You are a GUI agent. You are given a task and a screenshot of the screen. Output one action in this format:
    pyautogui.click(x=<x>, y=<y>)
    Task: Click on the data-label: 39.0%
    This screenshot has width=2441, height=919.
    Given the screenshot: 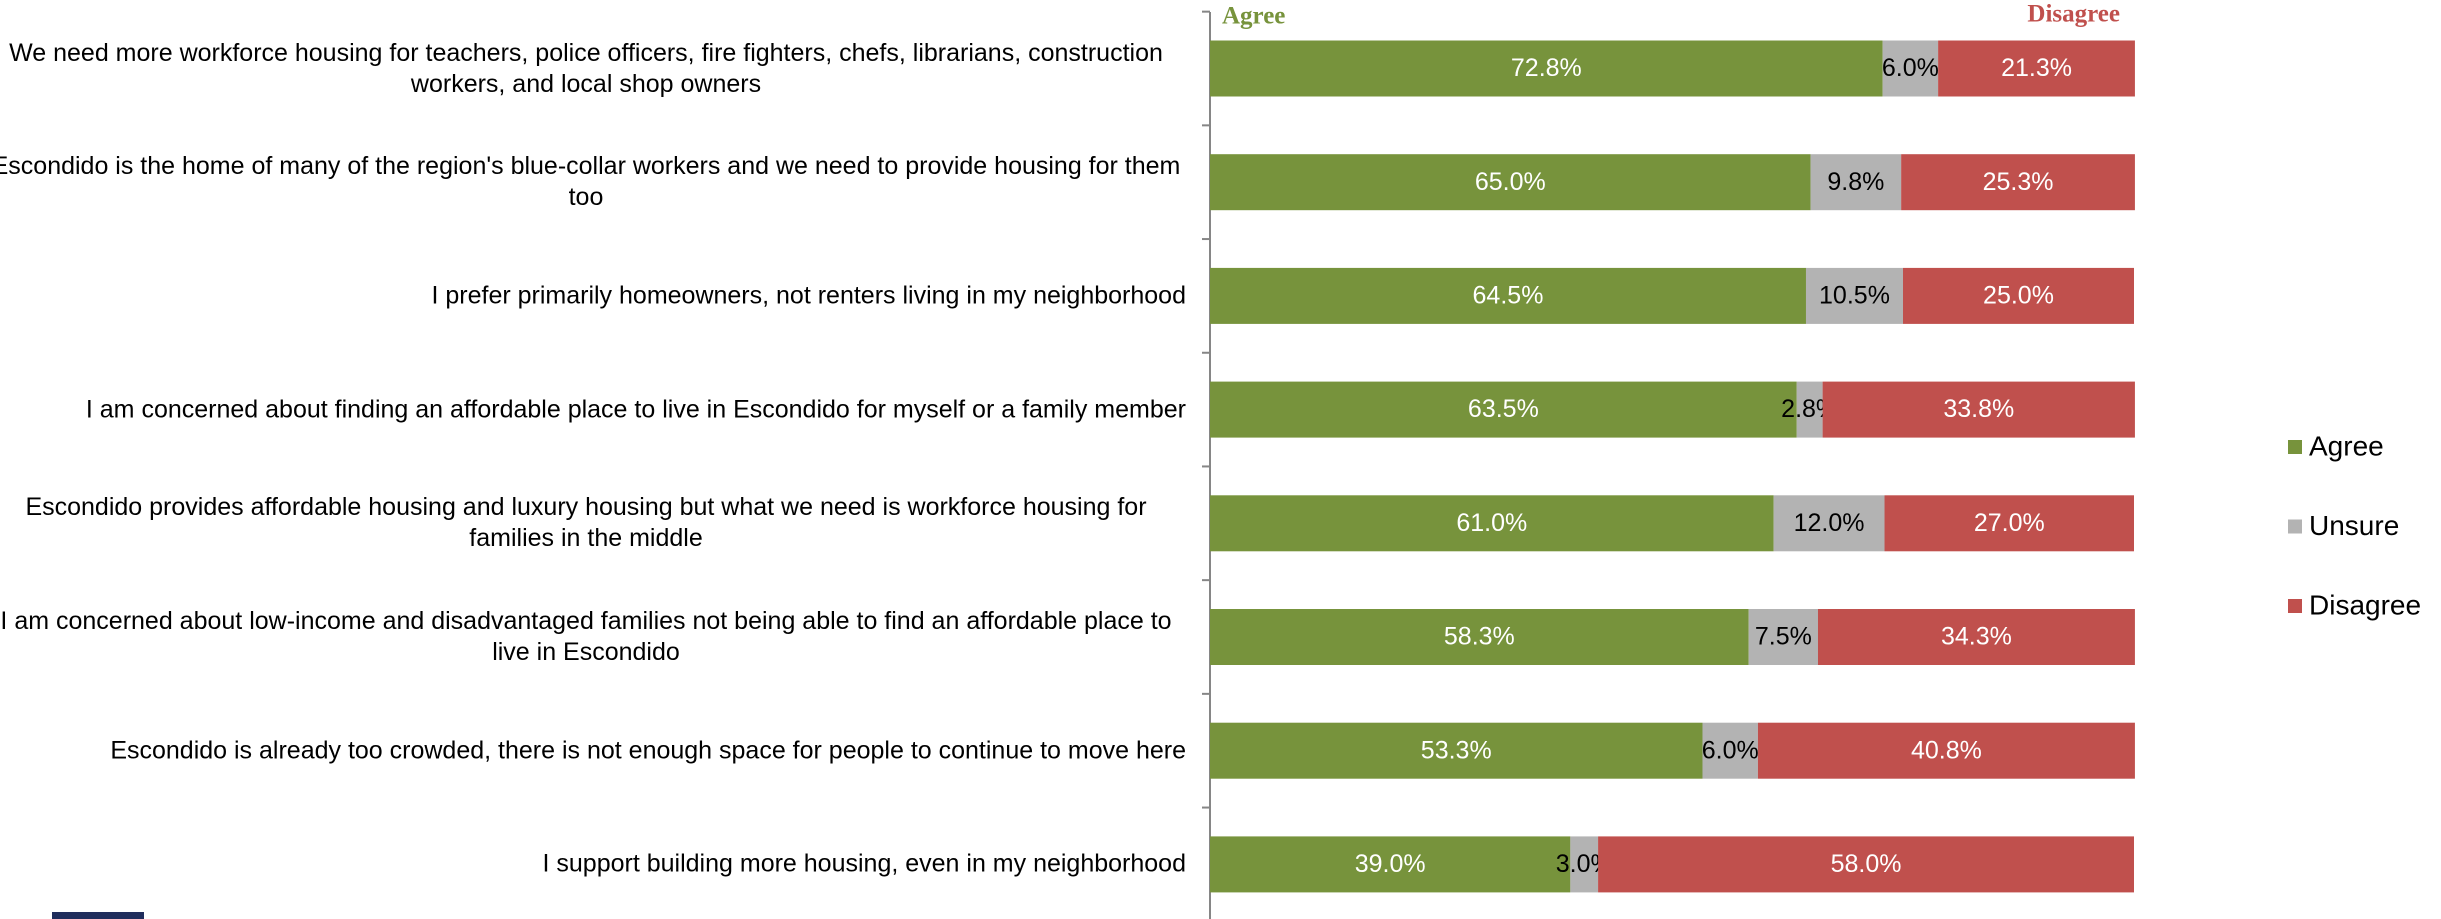 What is the action you would take?
    pyautogui.click(x=1390, y=864)
    